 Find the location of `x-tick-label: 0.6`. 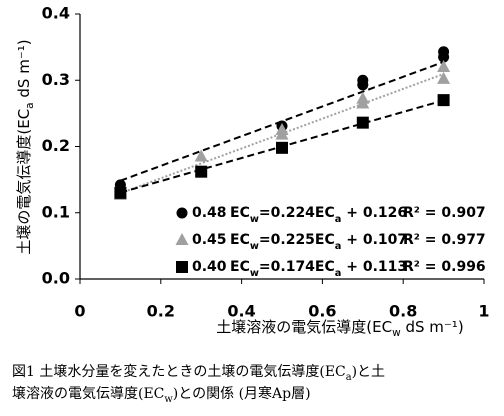

x-tick-label: 0.6 is located at coordinates (322, 311).